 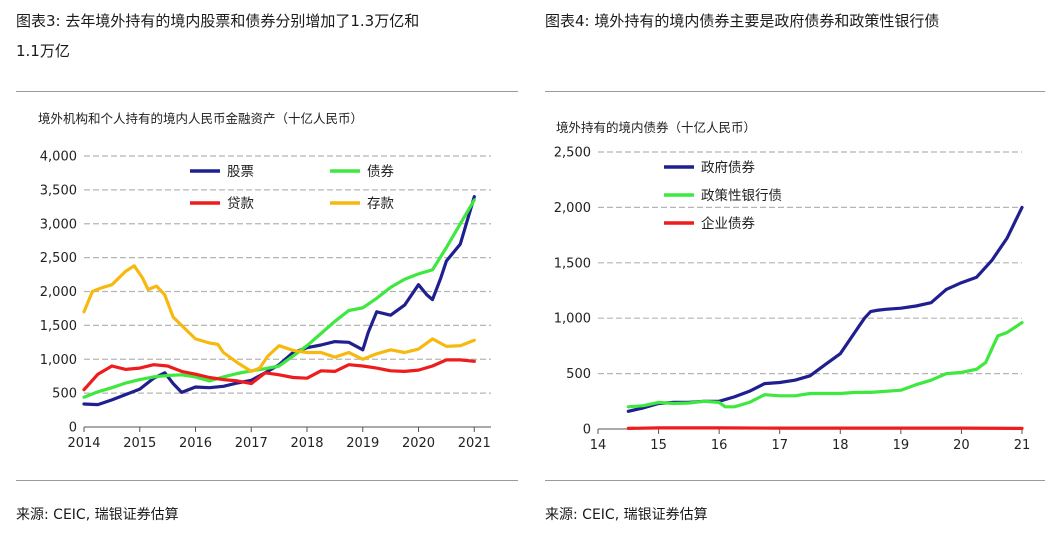 I want to click on x-tick-label: 2016, so click(x=195, y=443).